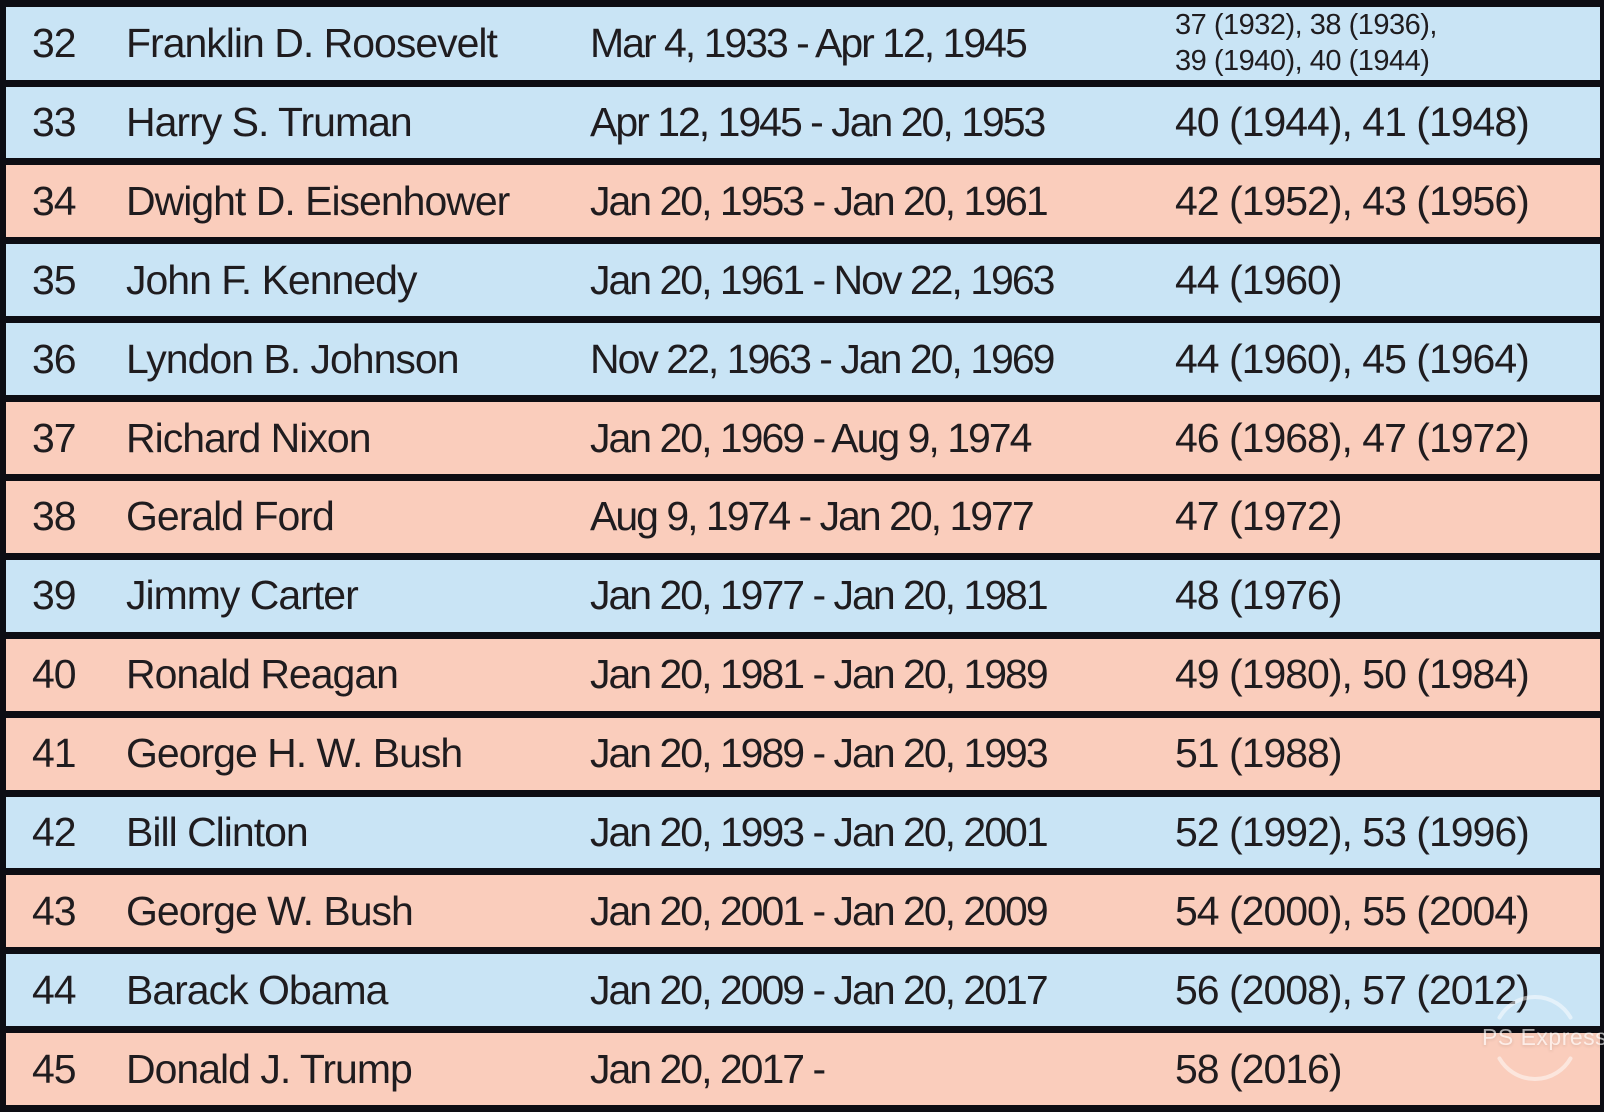 This screenshot has width=1604, height=1112. I want to click on president-number: 38, so click(54, 516).